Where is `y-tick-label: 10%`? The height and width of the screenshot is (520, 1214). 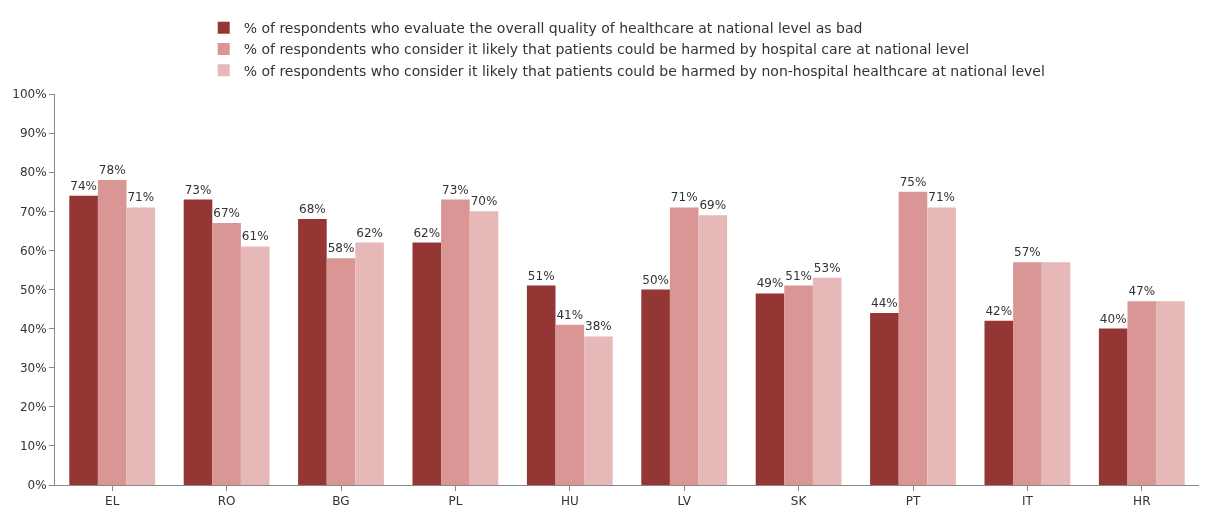 y-tick-label: 10% is located at coordinates (33, 446).